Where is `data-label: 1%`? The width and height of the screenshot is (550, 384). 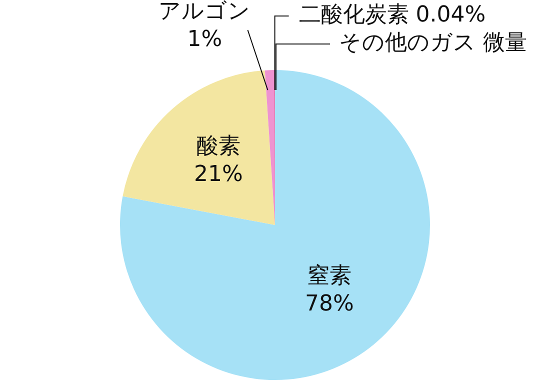 data-label: 1% is located at coordinates (204, 39).